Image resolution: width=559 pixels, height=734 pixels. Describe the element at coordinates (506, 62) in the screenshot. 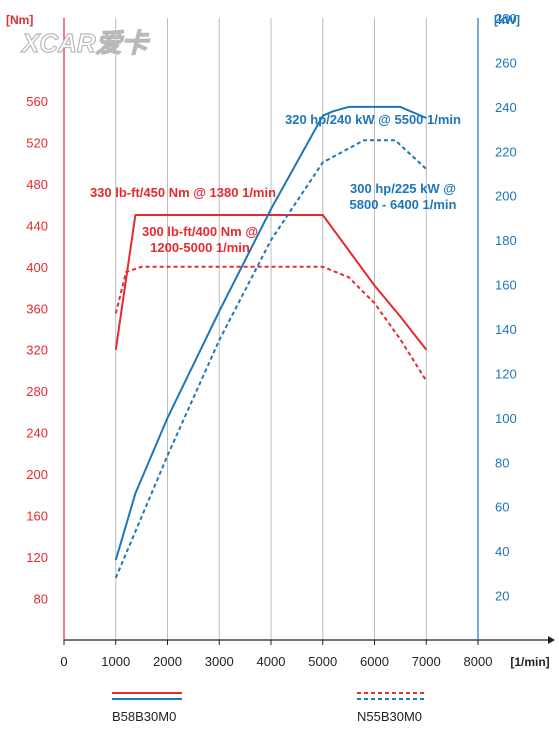

I see `y-right-tick-label-260: 260` at that location.